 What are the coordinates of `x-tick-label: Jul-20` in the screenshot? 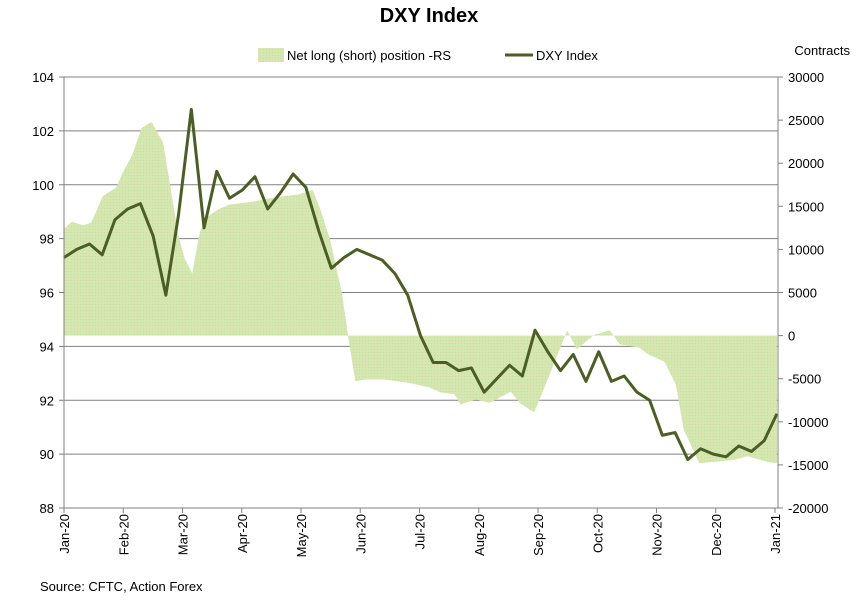 It's located at (420, 531).